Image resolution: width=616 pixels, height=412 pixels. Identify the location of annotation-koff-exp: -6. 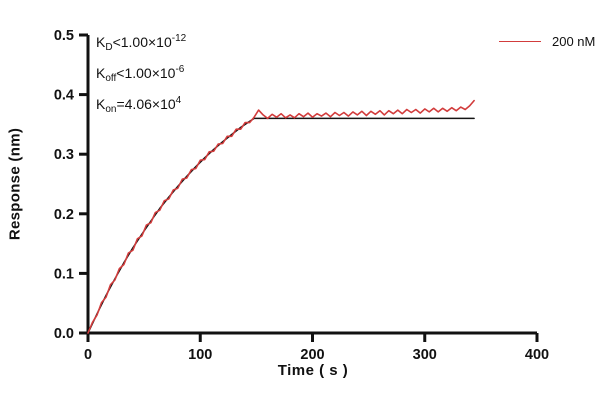
(180, 69).